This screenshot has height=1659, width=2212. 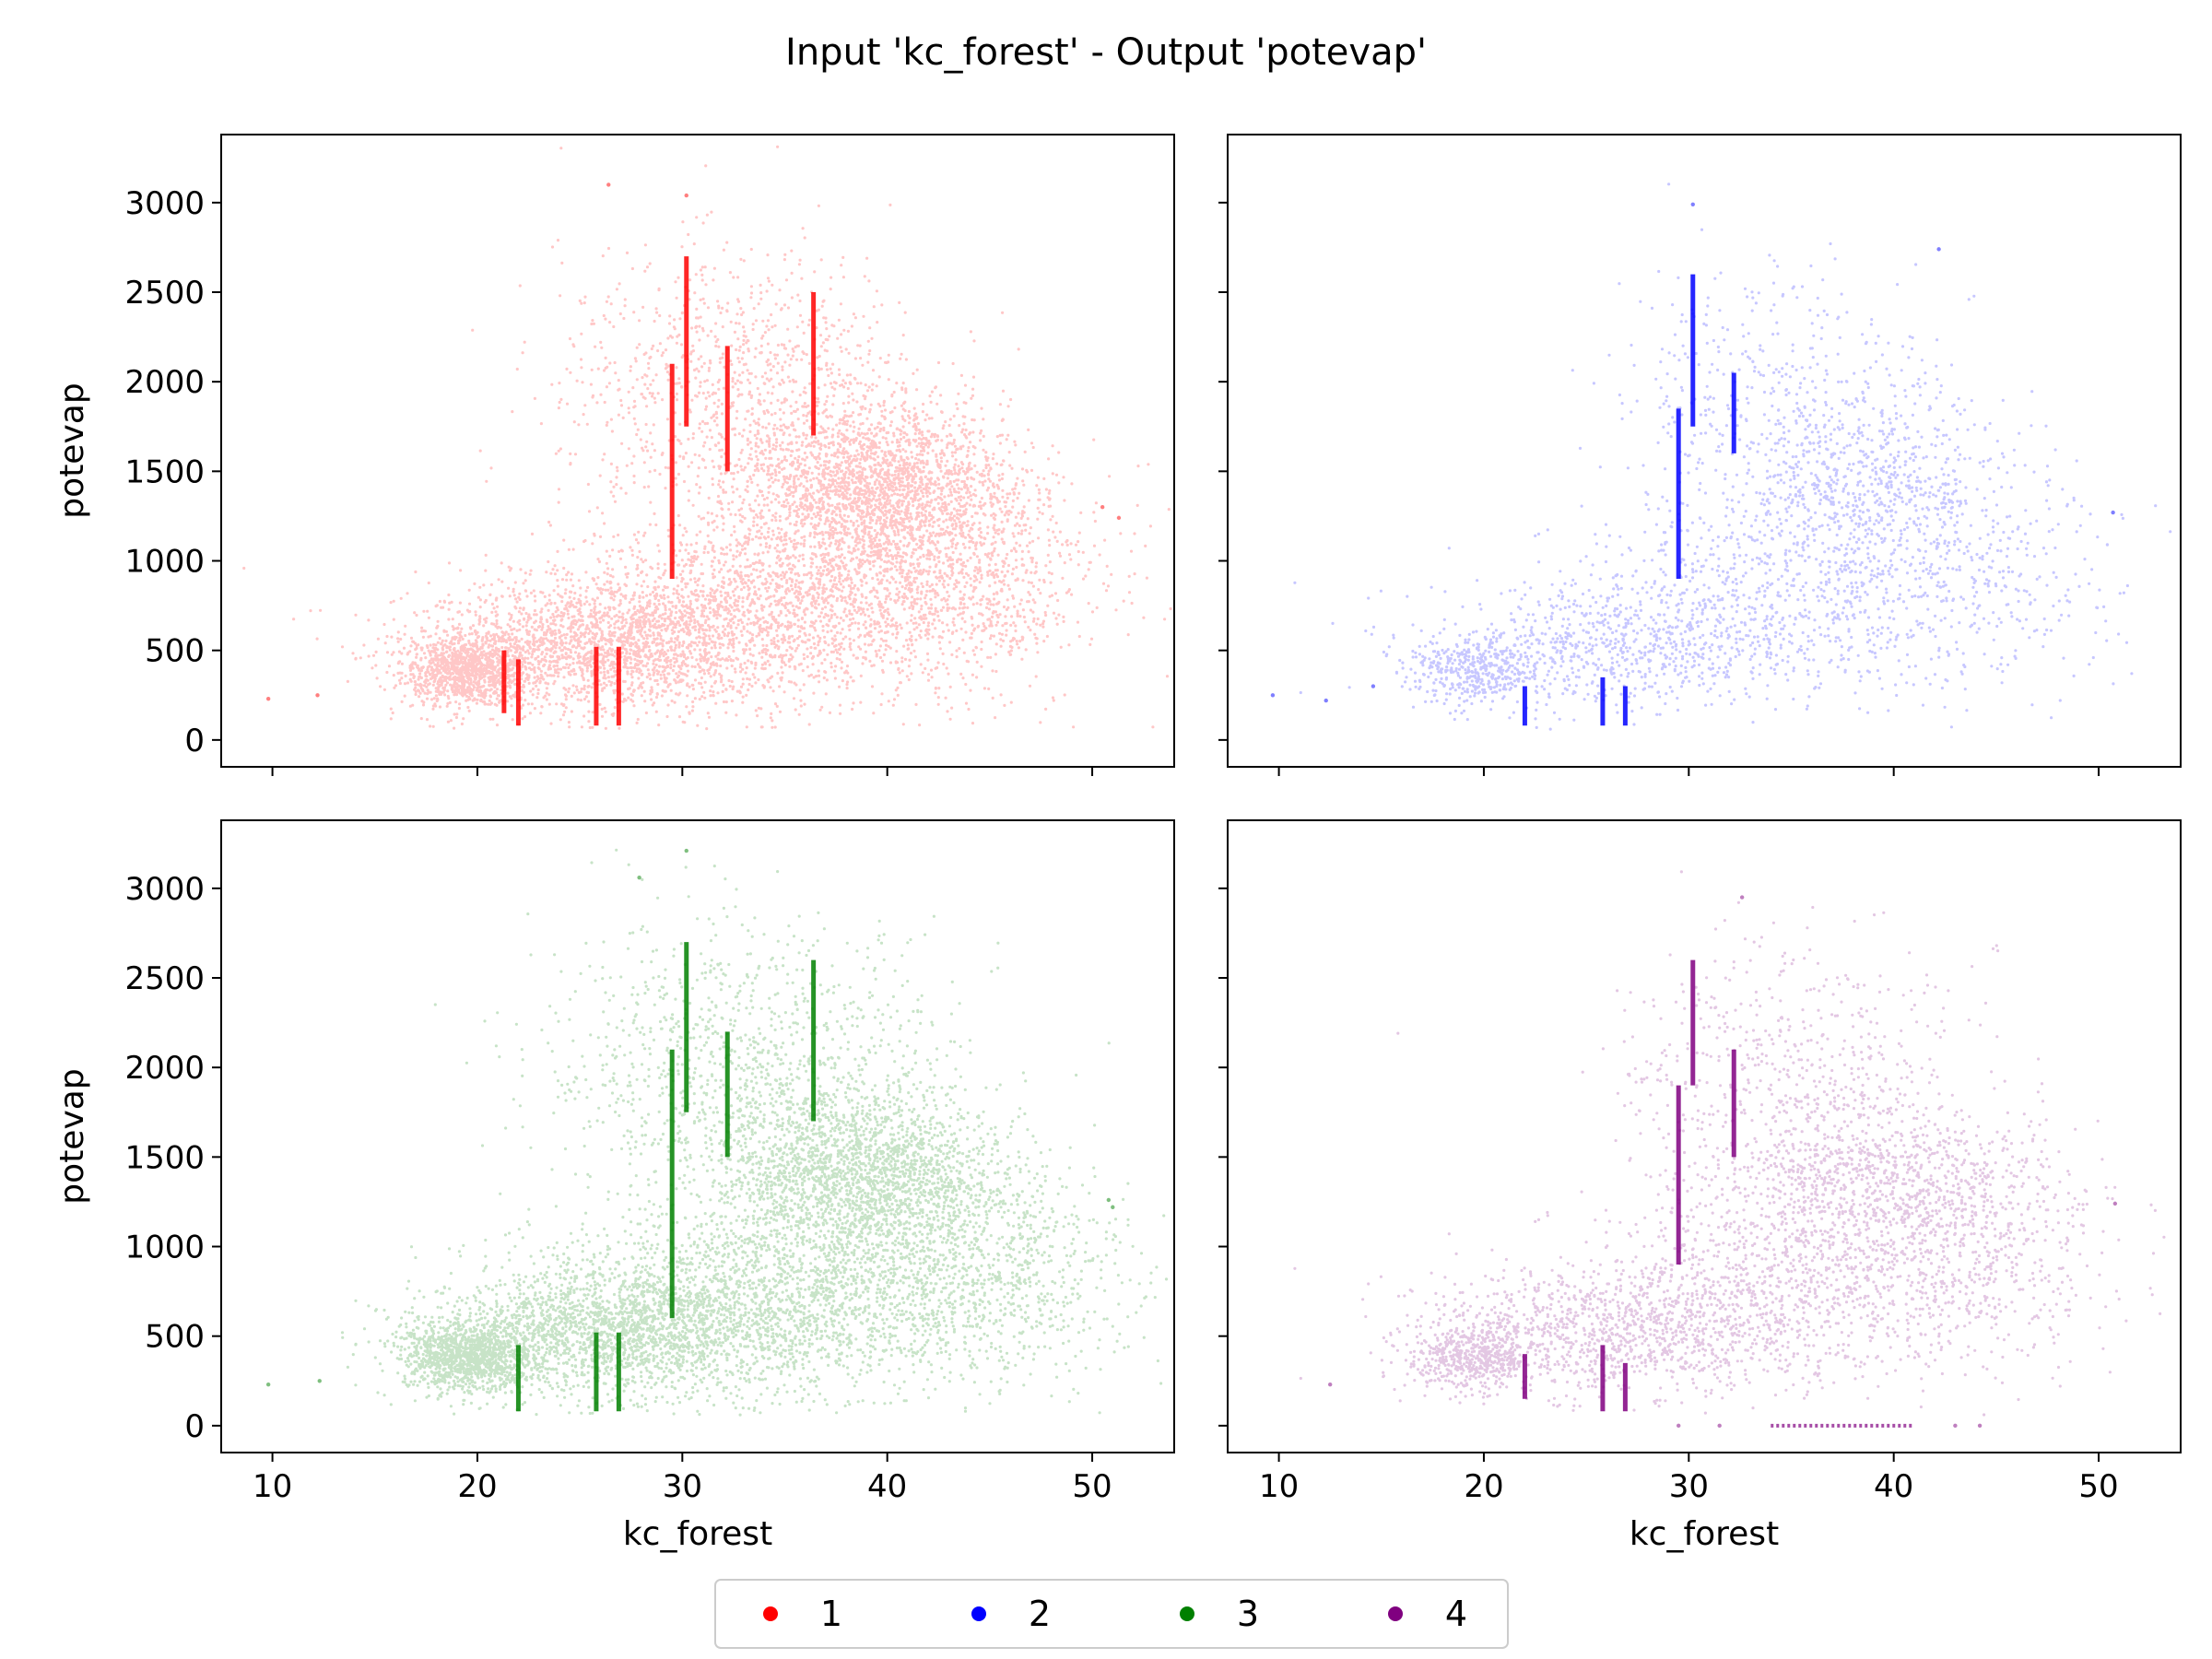 What do you see at coordinates (1106, 52) in the screenshot?
I see `figure-title: Input 'kc_forest' - Output 'potevap'` at bounding box center [1106, 52].